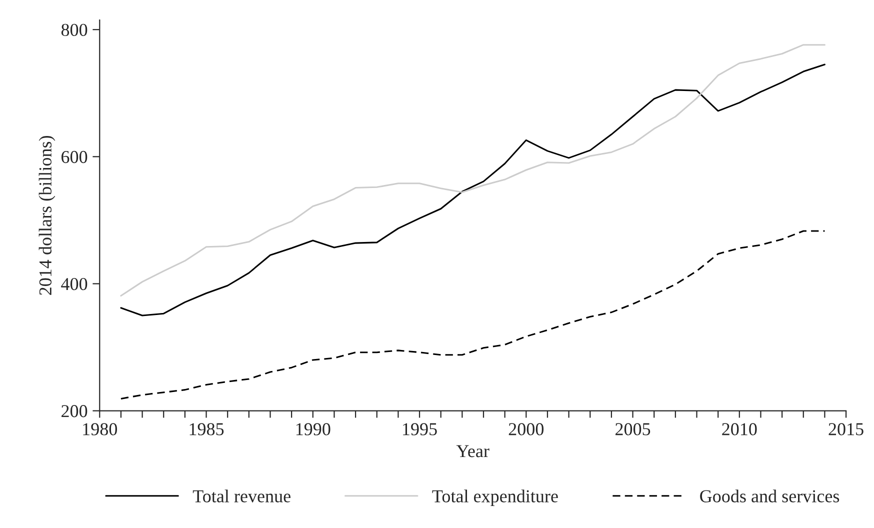 The image size is (874, 528). What do you see at coordinates (526, 429) in the screenshot?
I see `x-tick-label: 2000` at bounding box center [526, 429].